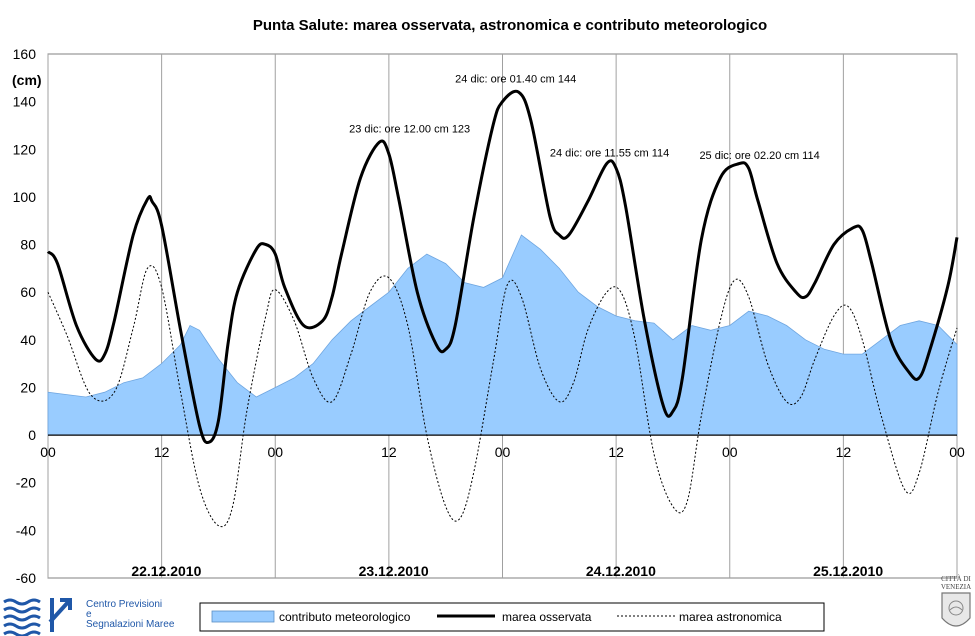  Describe the element at coordinates (345, 617) in the screenshot. I see `legend-label-area: contributo meteorologico` at that location.